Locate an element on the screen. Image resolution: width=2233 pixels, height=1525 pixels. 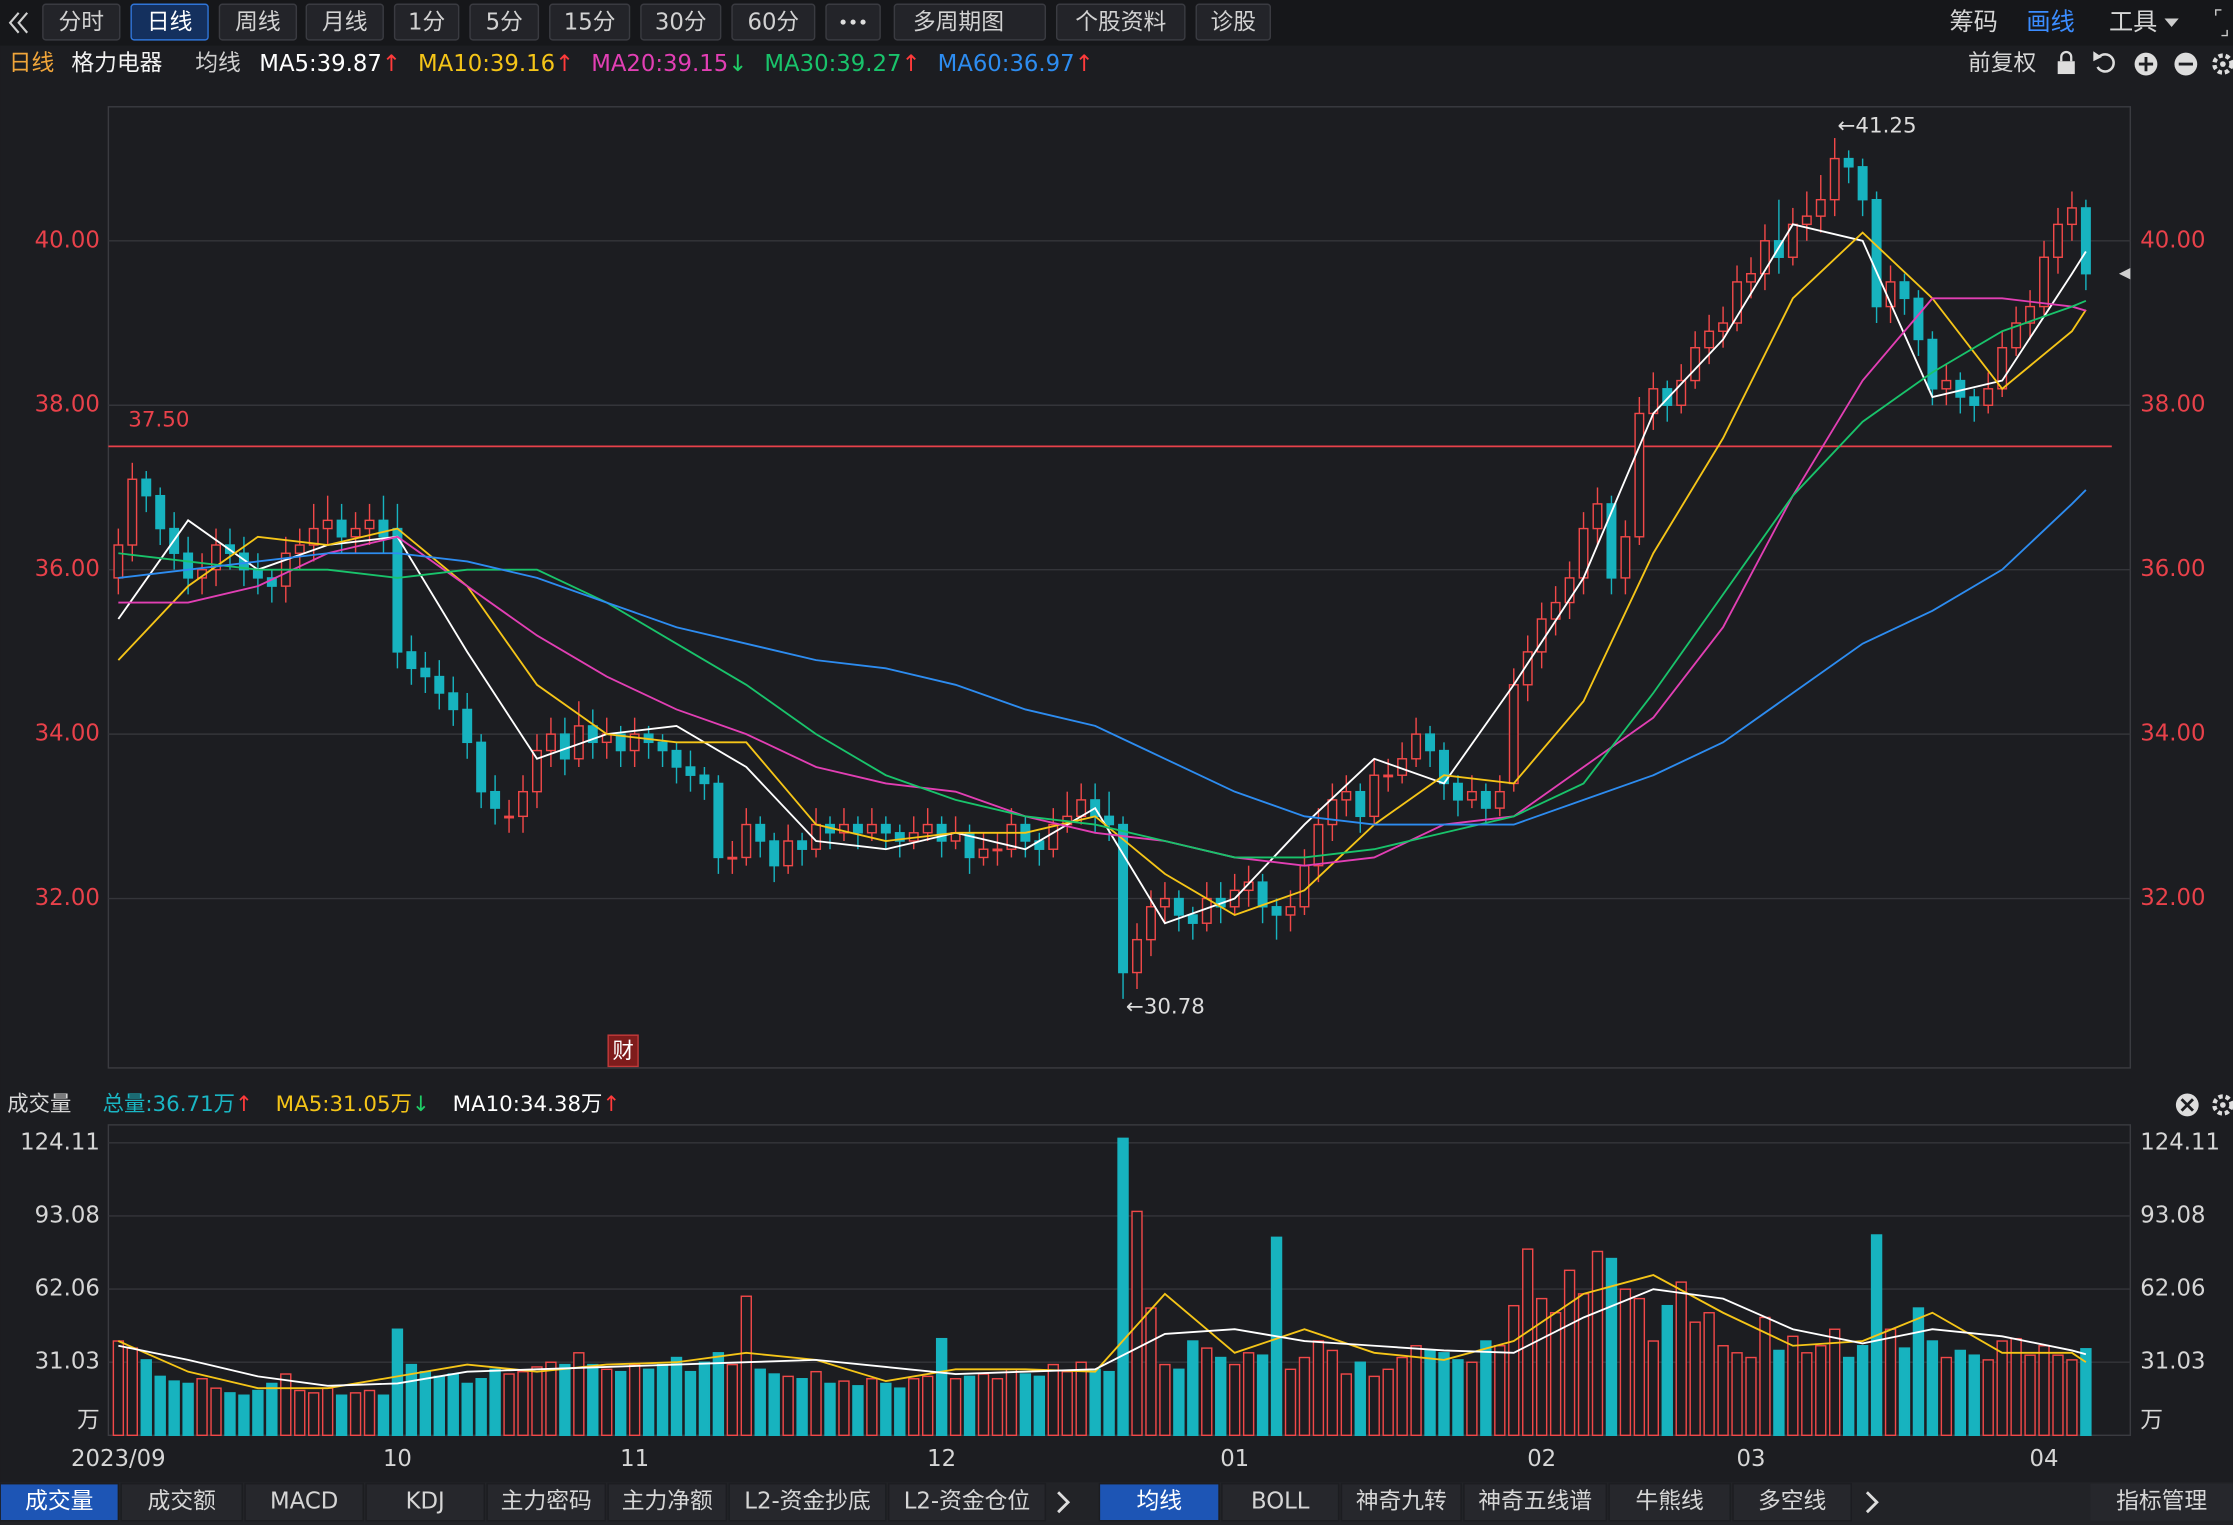
indicator-tab: KDJ is located at coordinates (425, 1502).